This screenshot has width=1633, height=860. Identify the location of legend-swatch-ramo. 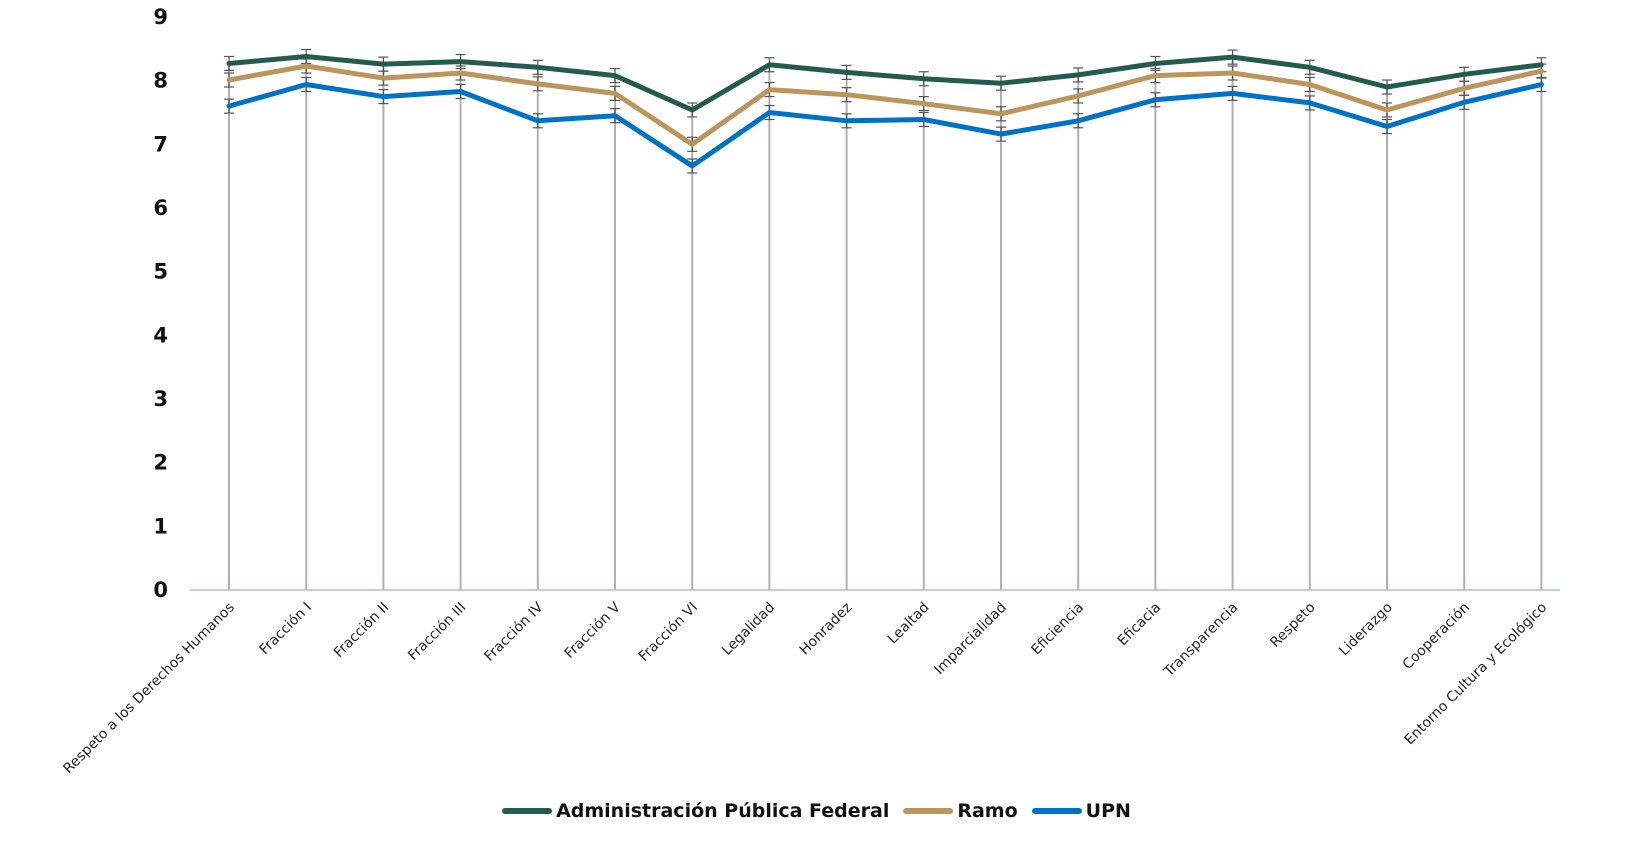
(928, 811).